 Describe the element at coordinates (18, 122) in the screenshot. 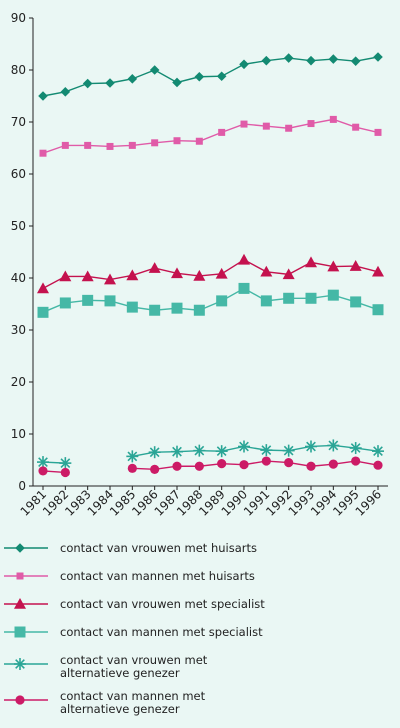

I see `y-tick-label: 70` at that location.